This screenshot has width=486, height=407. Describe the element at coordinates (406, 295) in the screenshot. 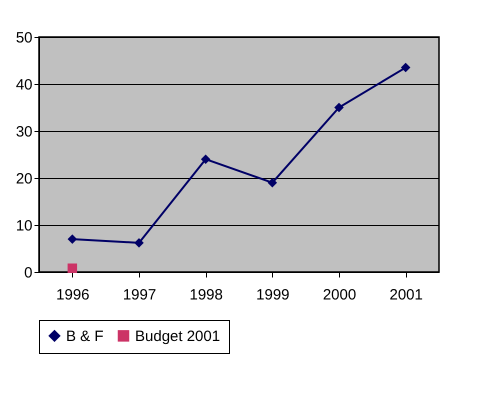

I see `x-tick-label: 2001` at that location.